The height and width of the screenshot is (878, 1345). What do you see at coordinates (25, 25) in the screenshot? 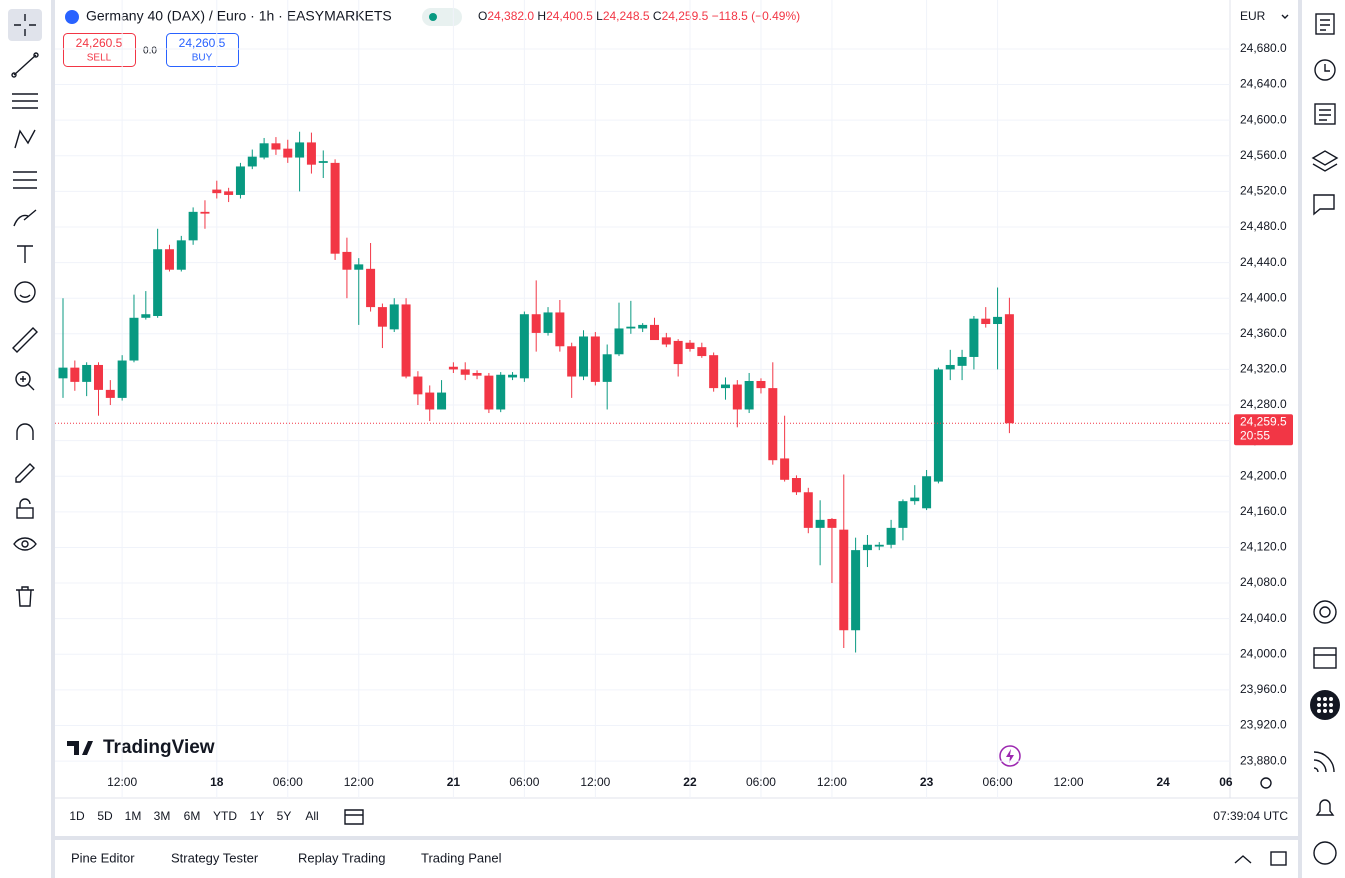
I see `crosshair-tool` at bounding box center [25, 25].